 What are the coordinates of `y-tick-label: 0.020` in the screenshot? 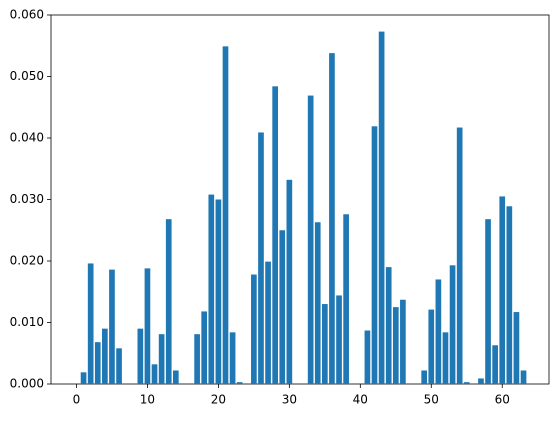 It's located at (27, 261).